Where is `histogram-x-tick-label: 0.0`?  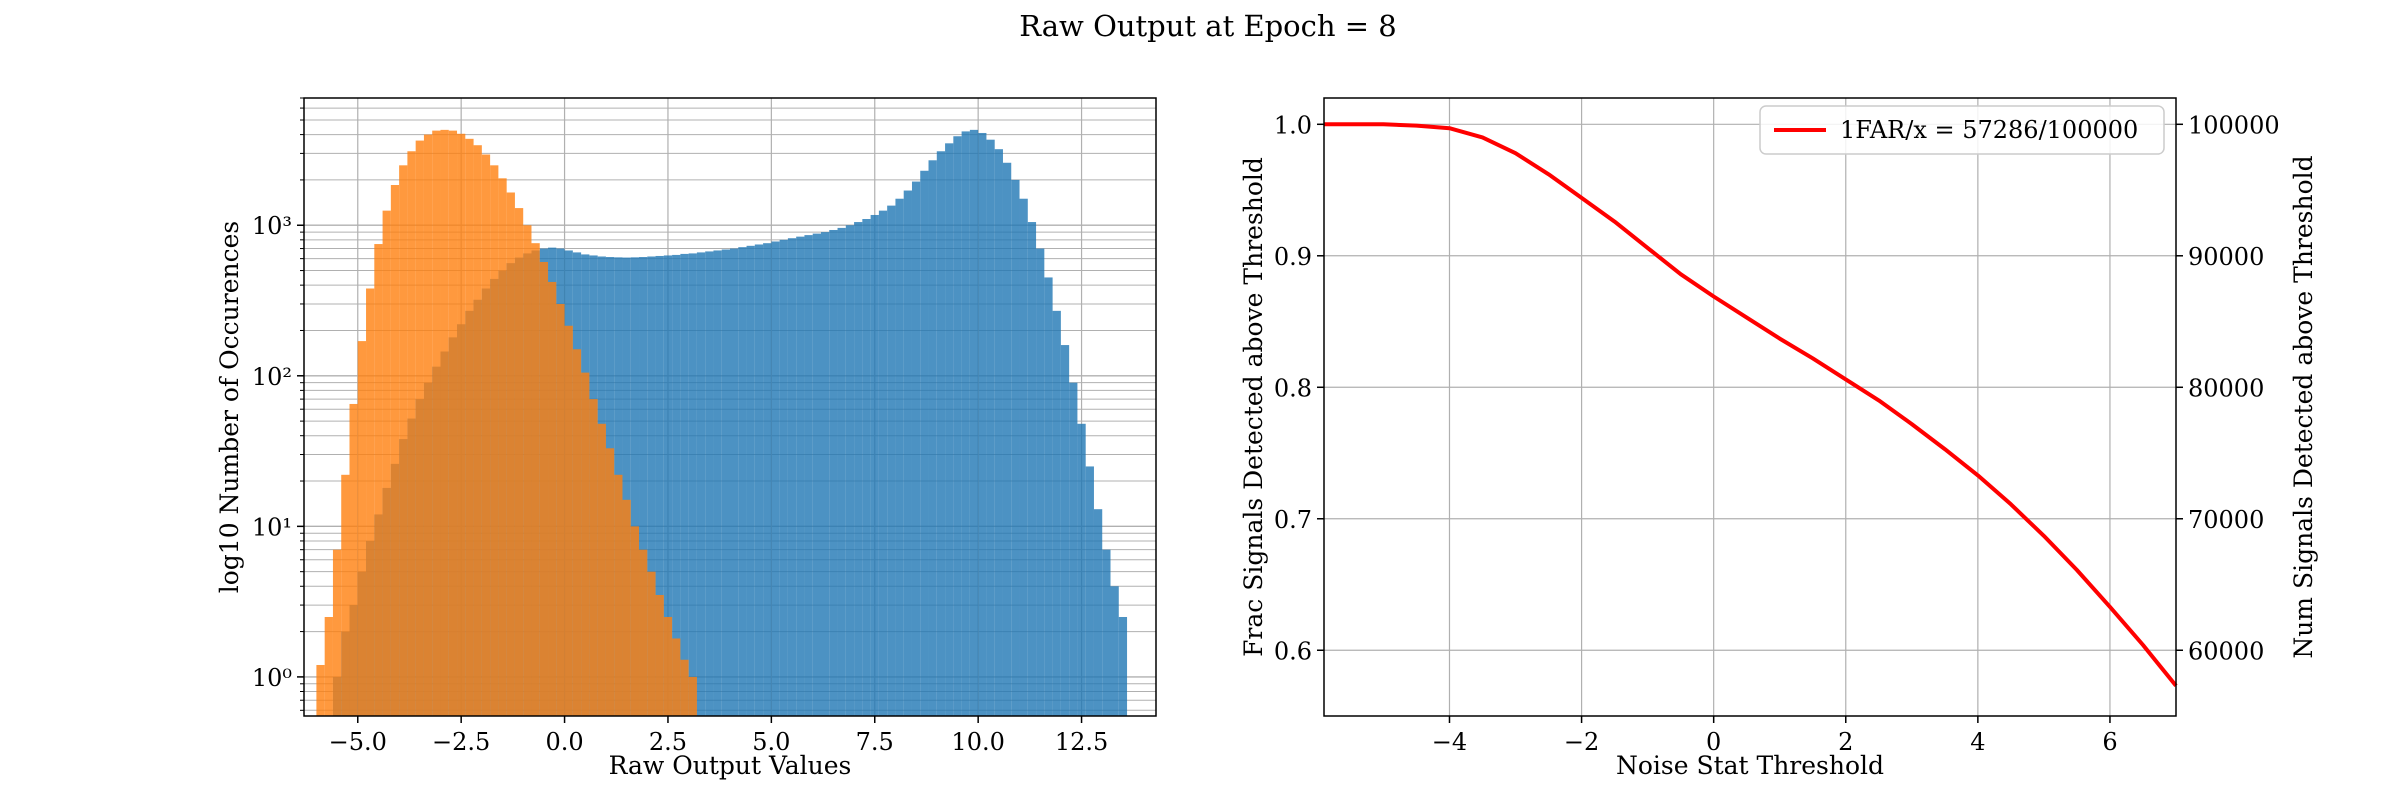
histogram-x-tick-label: 0.0 is located at coordinates (564, 742).